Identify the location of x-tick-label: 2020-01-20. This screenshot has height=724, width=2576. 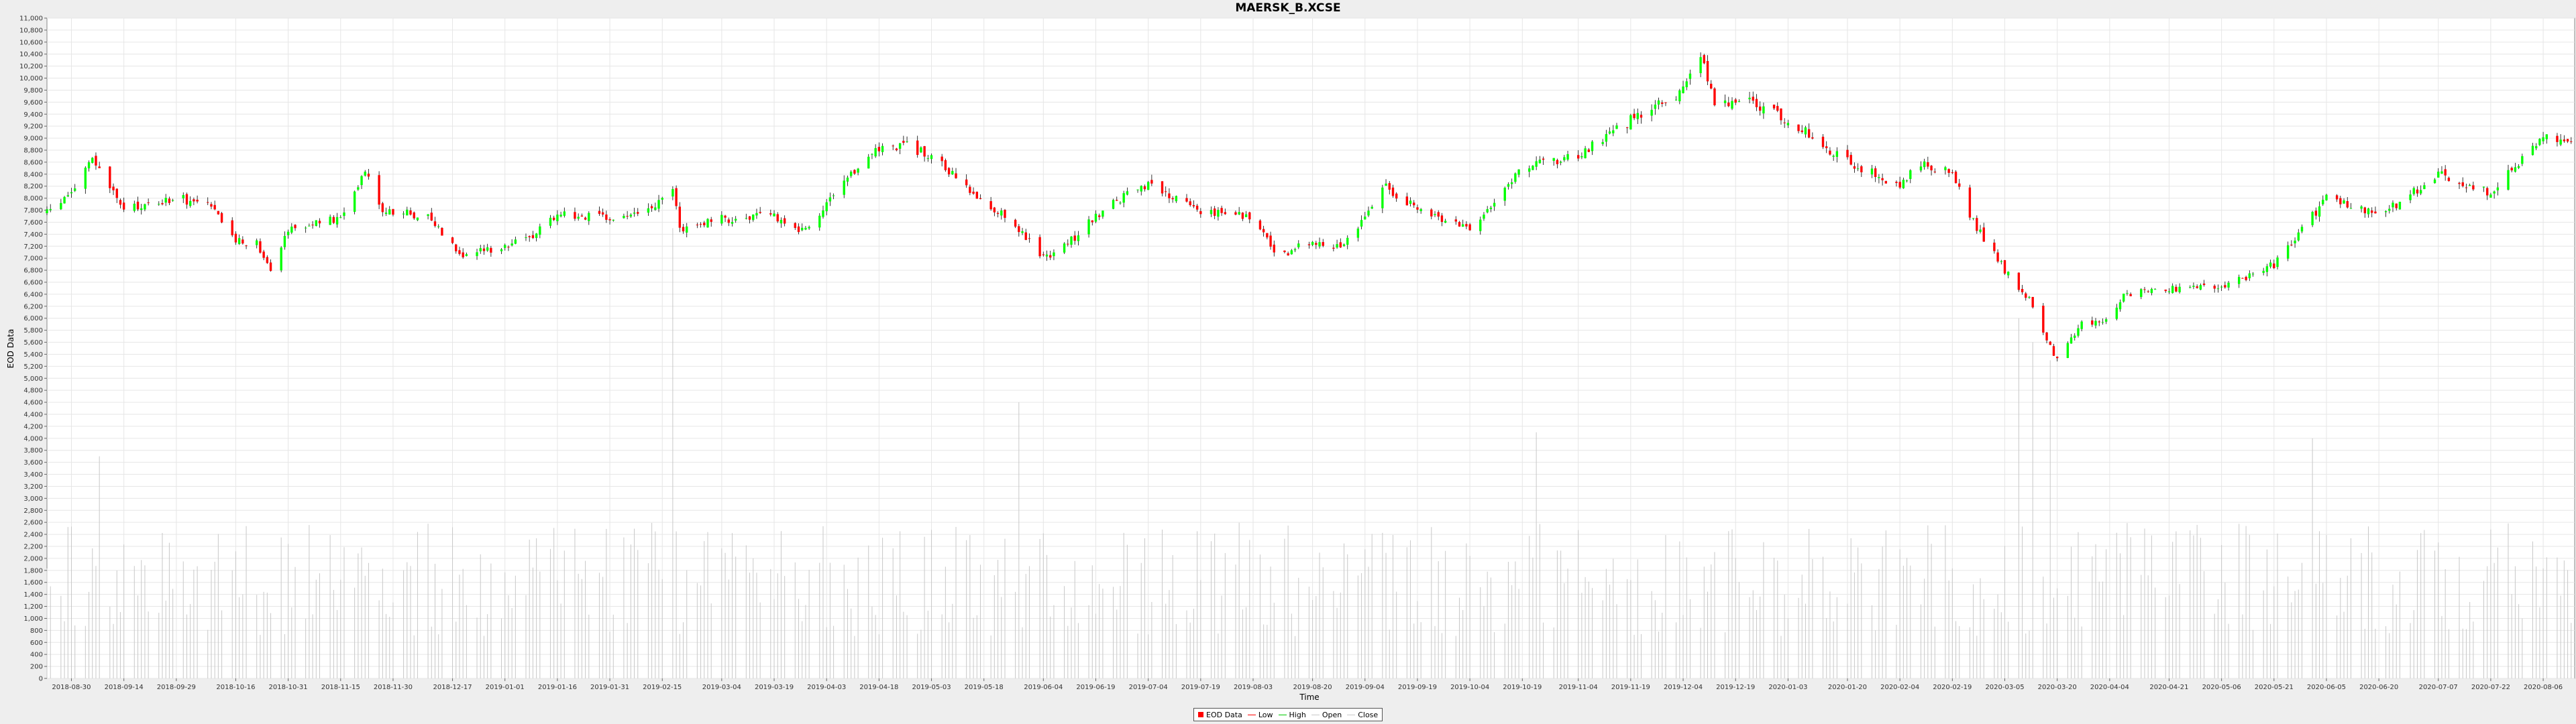
(1847, 687).